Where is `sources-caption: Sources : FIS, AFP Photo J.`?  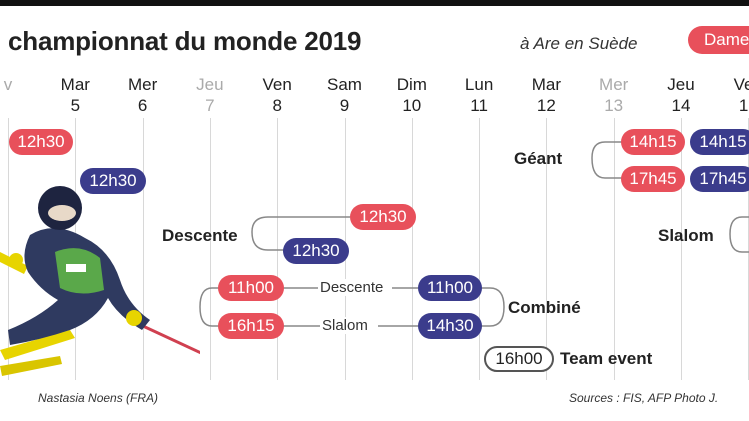
sources-caption: Sources : FIS, AFP Photo J. is located at coordinates (644, 398).